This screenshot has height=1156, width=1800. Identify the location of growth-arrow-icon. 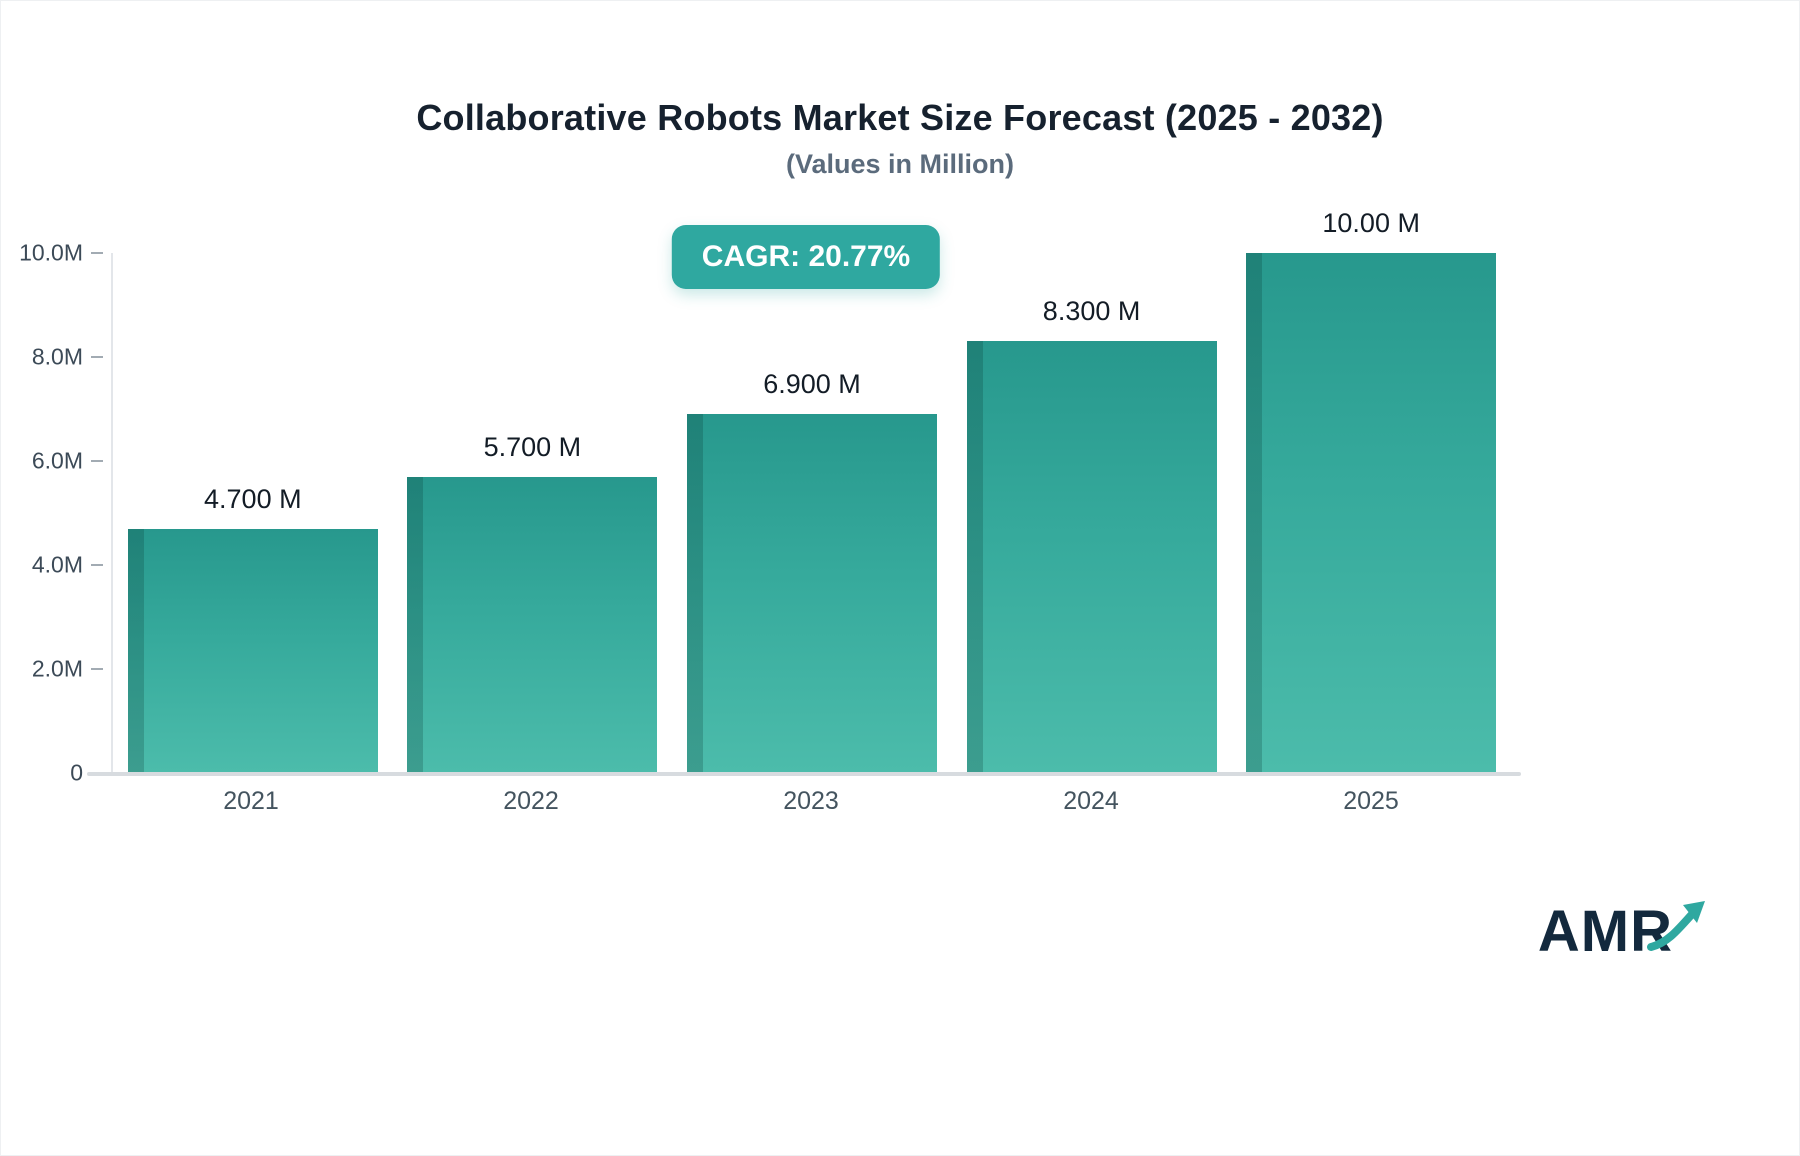
(1678, 928).